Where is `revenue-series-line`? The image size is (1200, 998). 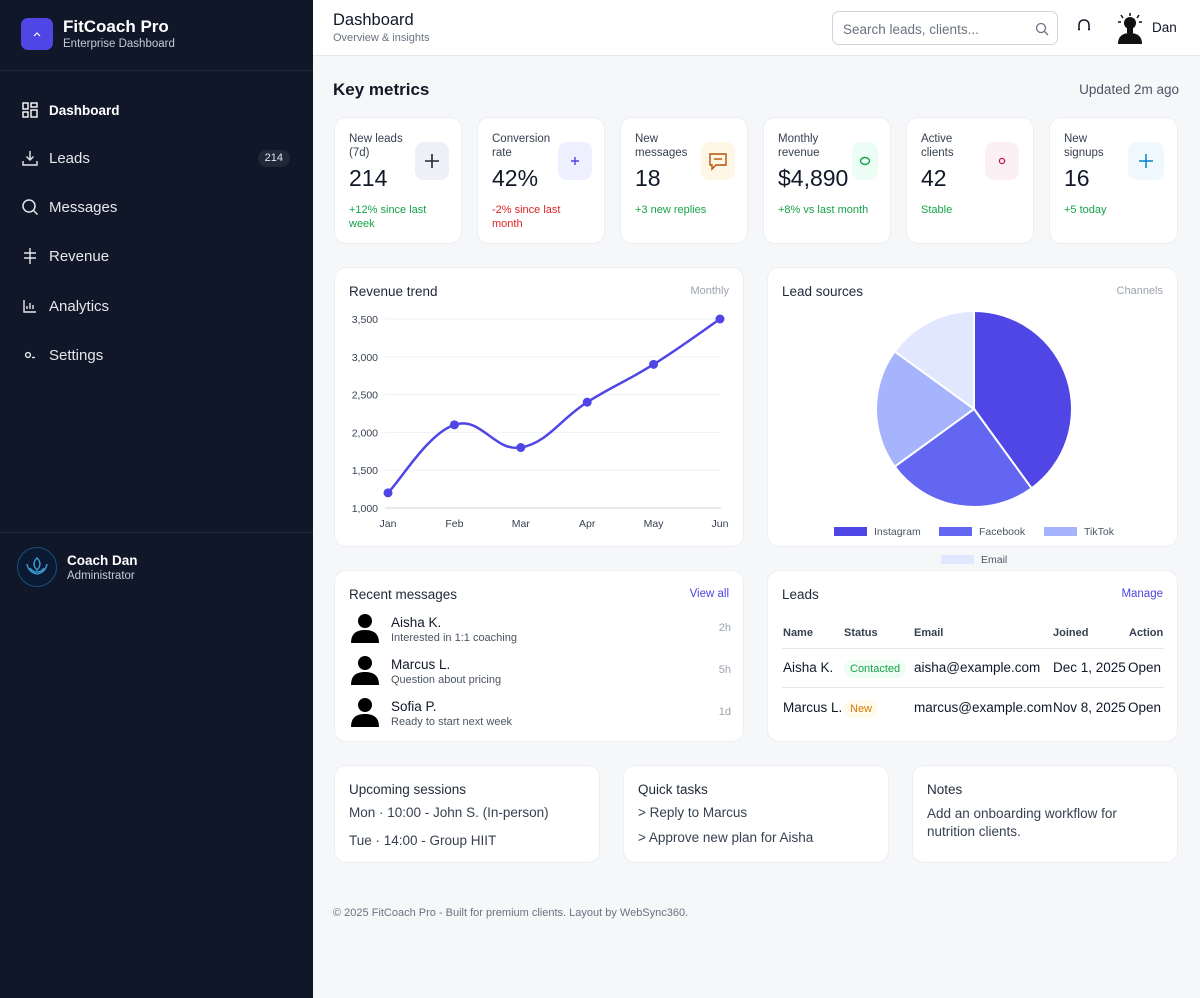 revenue-series-line is located at coordinates (554, 405).